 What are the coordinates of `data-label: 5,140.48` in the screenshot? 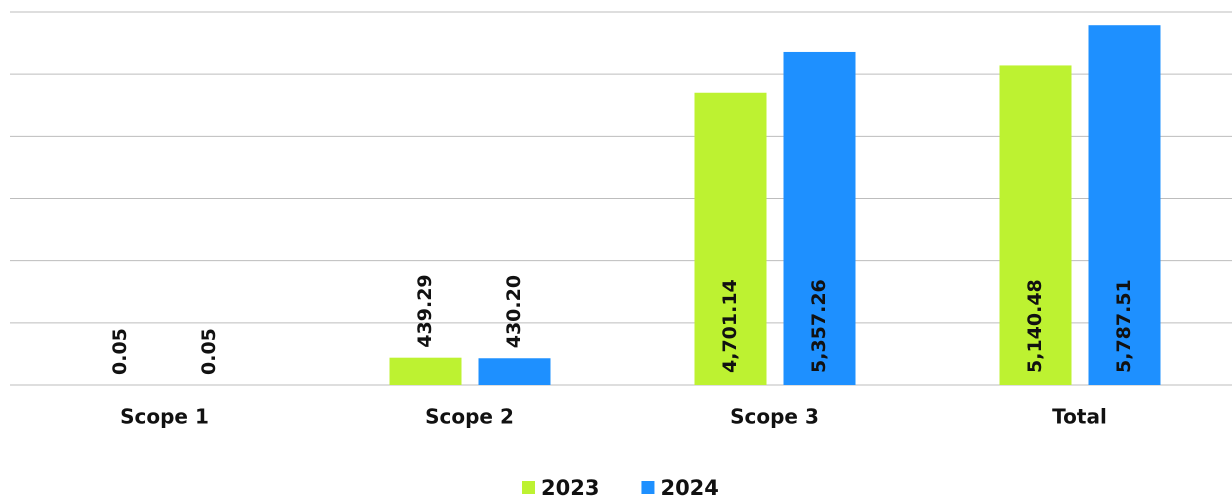 It's located at (1035, 326).